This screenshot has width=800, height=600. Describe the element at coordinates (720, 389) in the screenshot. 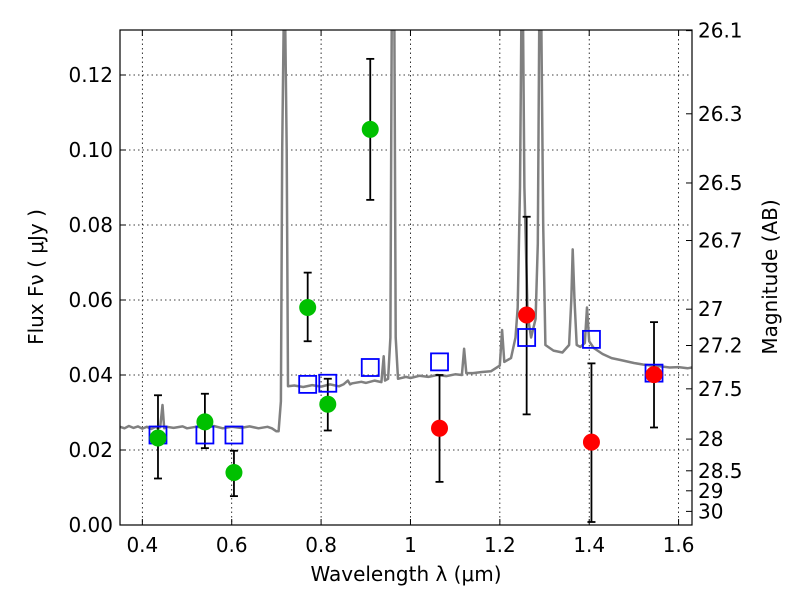

I see `y2-tick-label: 27.5` at that location.